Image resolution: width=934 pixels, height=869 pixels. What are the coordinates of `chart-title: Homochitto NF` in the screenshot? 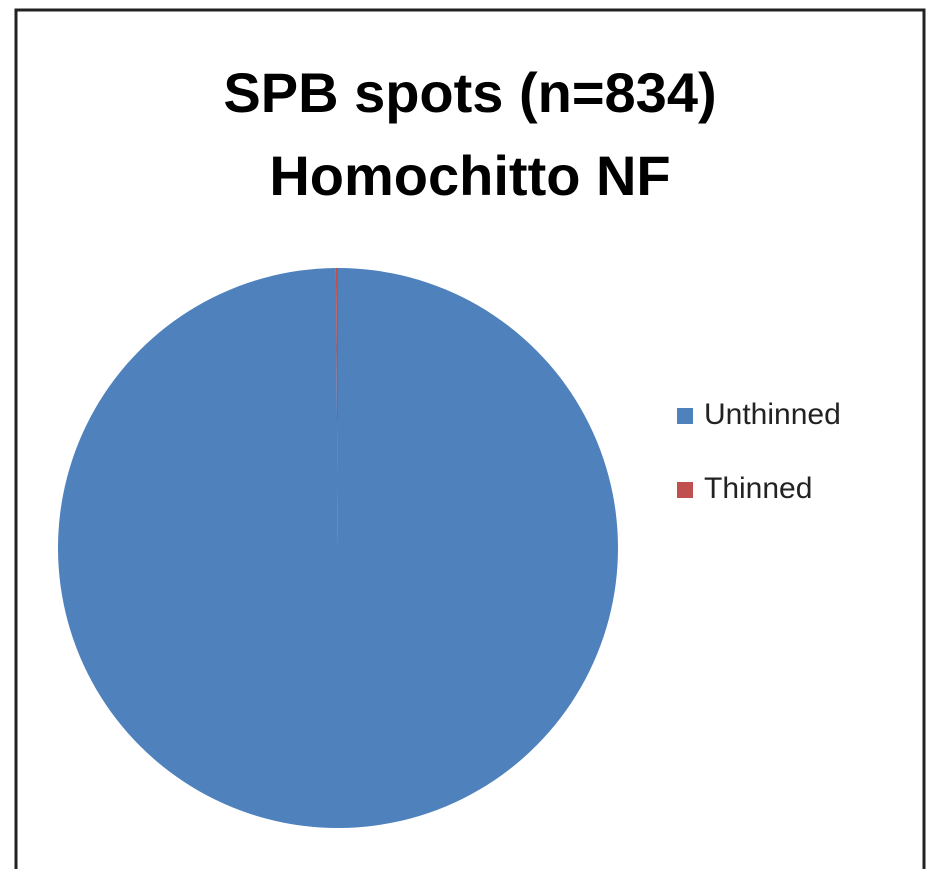 It's located at (469, 175).